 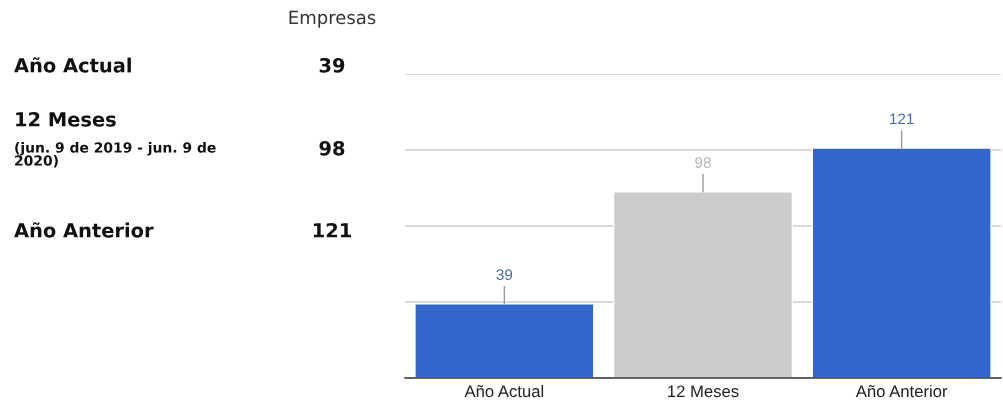 I want to click on text: Empresas, so click(x=332, y=19).